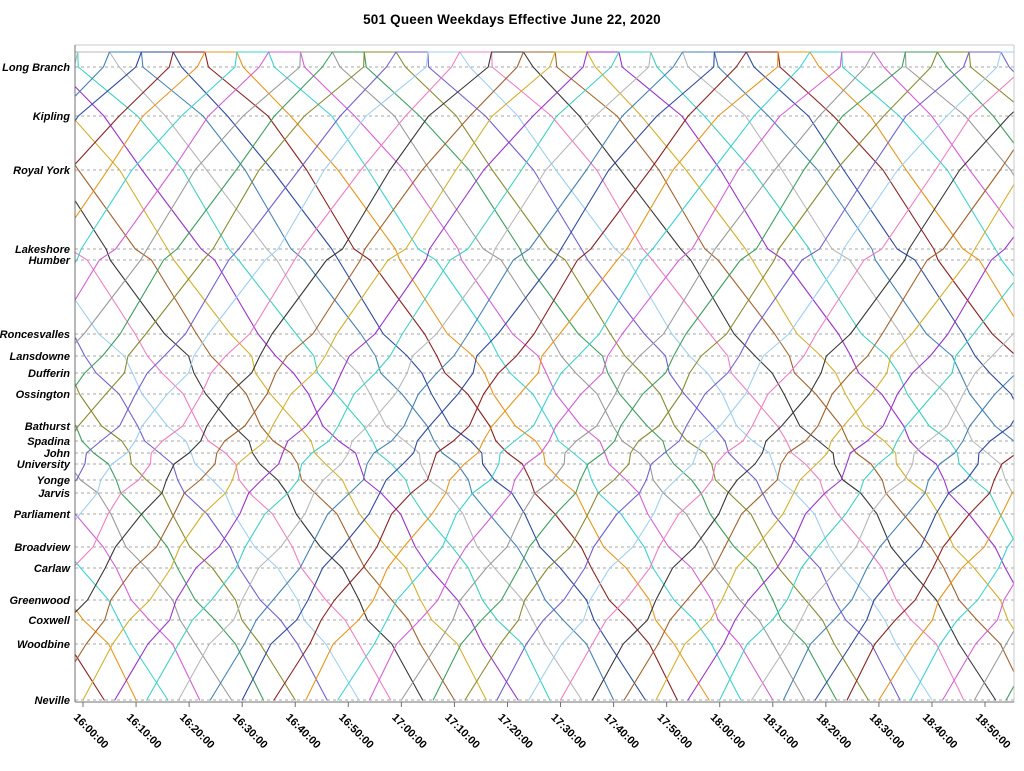 Image resolution: width=1024 pixels, height=771 pixels. Describe the element at coordinates (42, 250) in the screenshot. I see `station-label: Lakeshore` at that location.